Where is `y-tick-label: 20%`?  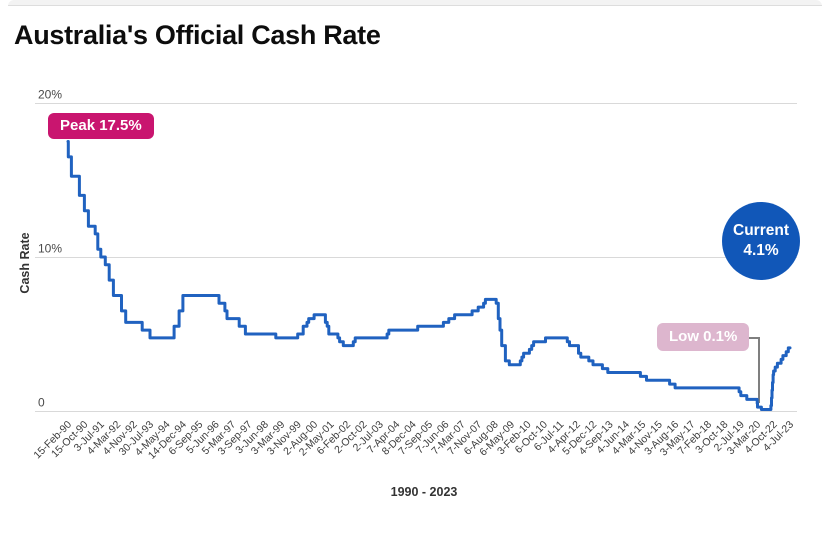
y-tick-label: 20% is located at coordinates (50, 95).